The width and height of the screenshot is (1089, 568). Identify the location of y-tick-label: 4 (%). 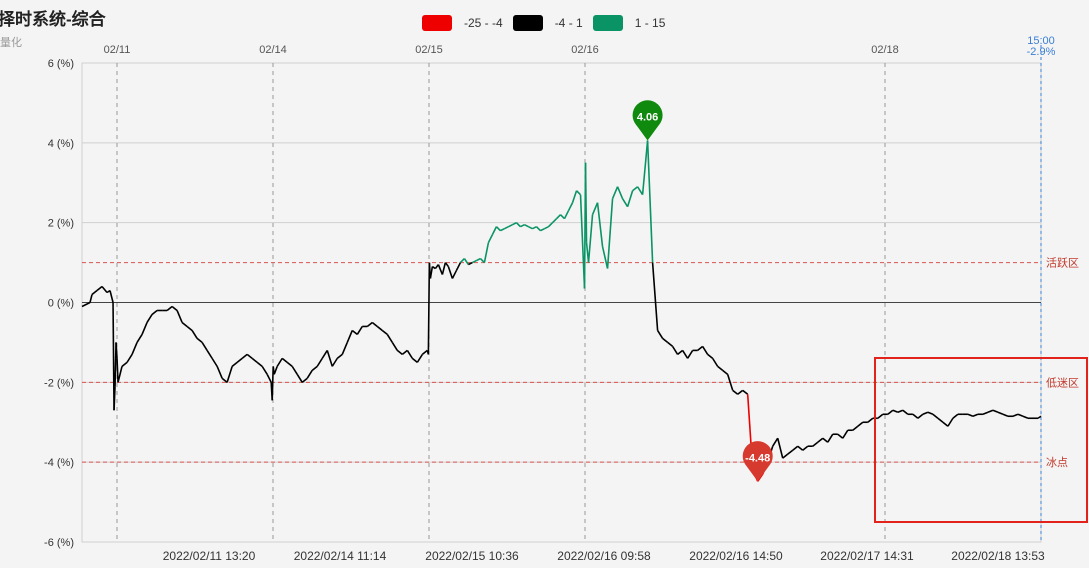
(61, 144).